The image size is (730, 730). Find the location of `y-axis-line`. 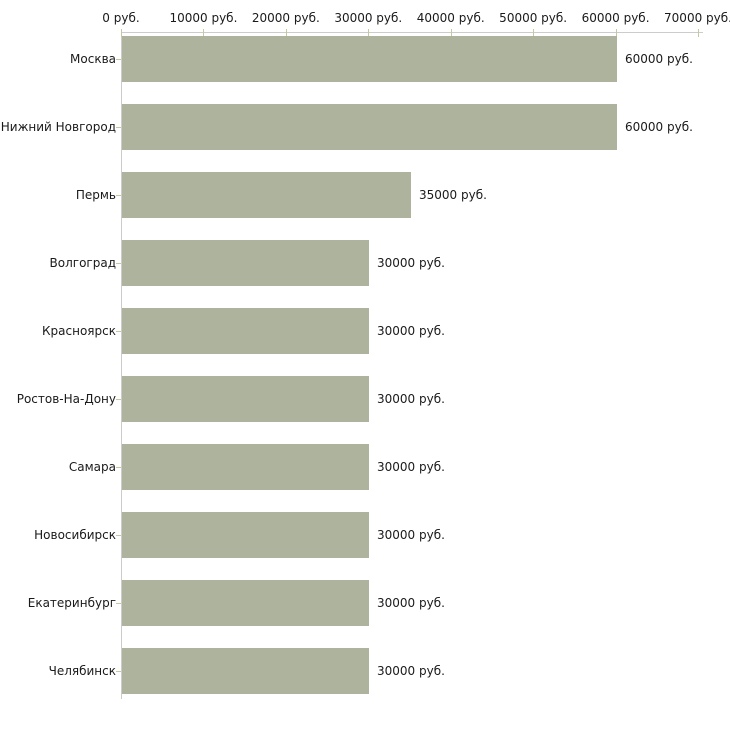

y-axis-line is located at coordinates (121, 365).